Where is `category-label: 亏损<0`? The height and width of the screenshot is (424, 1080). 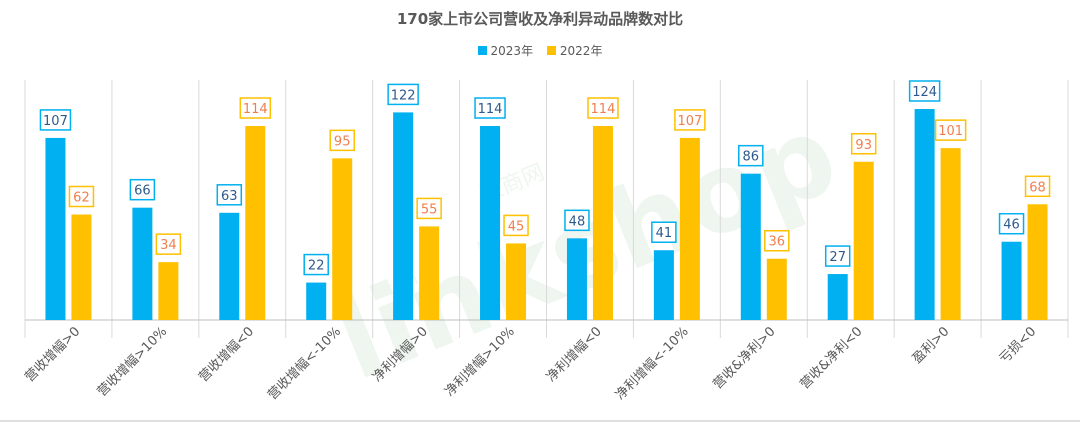
category-label: 亏损<0 is located at coordinates (1018, 345).